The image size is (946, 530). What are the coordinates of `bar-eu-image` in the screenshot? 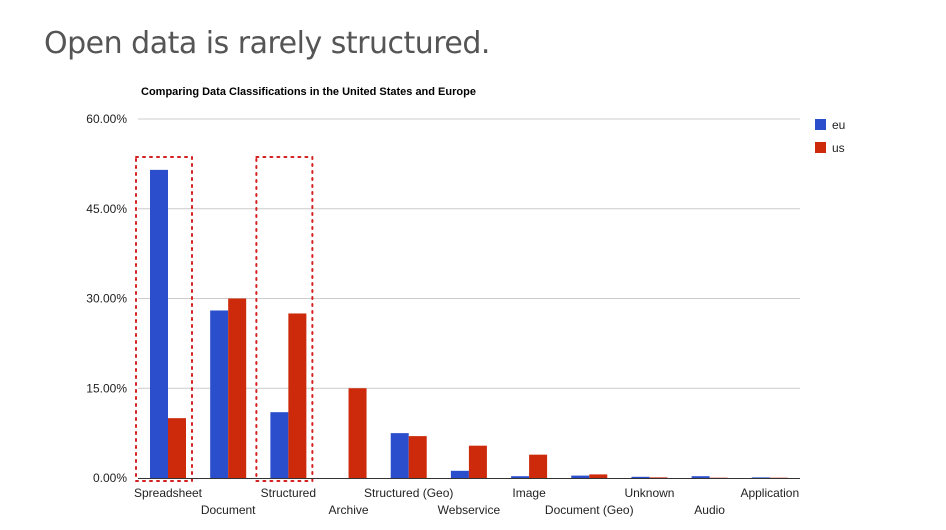 It's located at (520, 477).